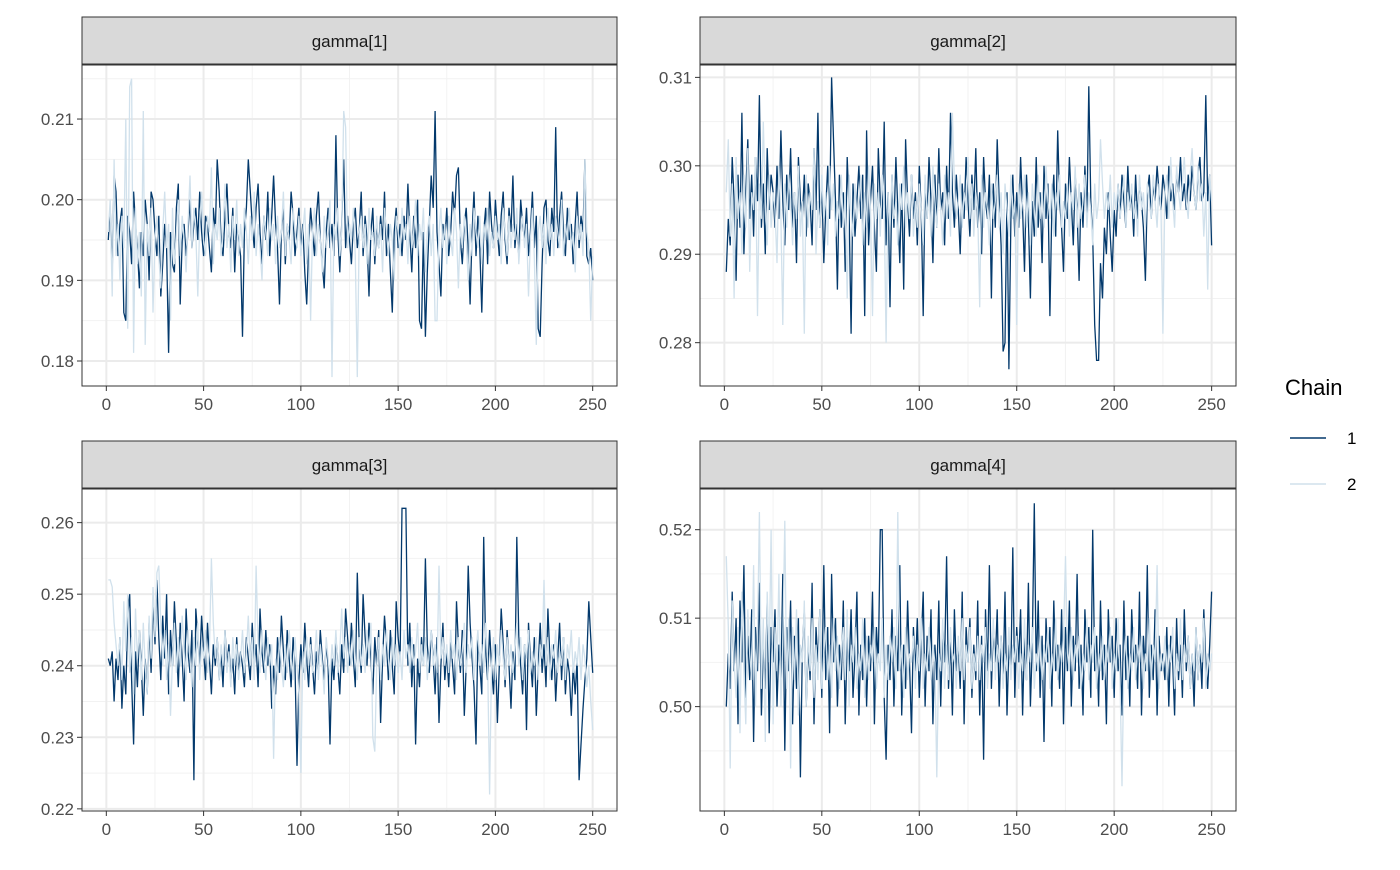  Describe the element at coordinates (675, 618) in the screenshot. I see `y-tick-label: 0.51` at that location.